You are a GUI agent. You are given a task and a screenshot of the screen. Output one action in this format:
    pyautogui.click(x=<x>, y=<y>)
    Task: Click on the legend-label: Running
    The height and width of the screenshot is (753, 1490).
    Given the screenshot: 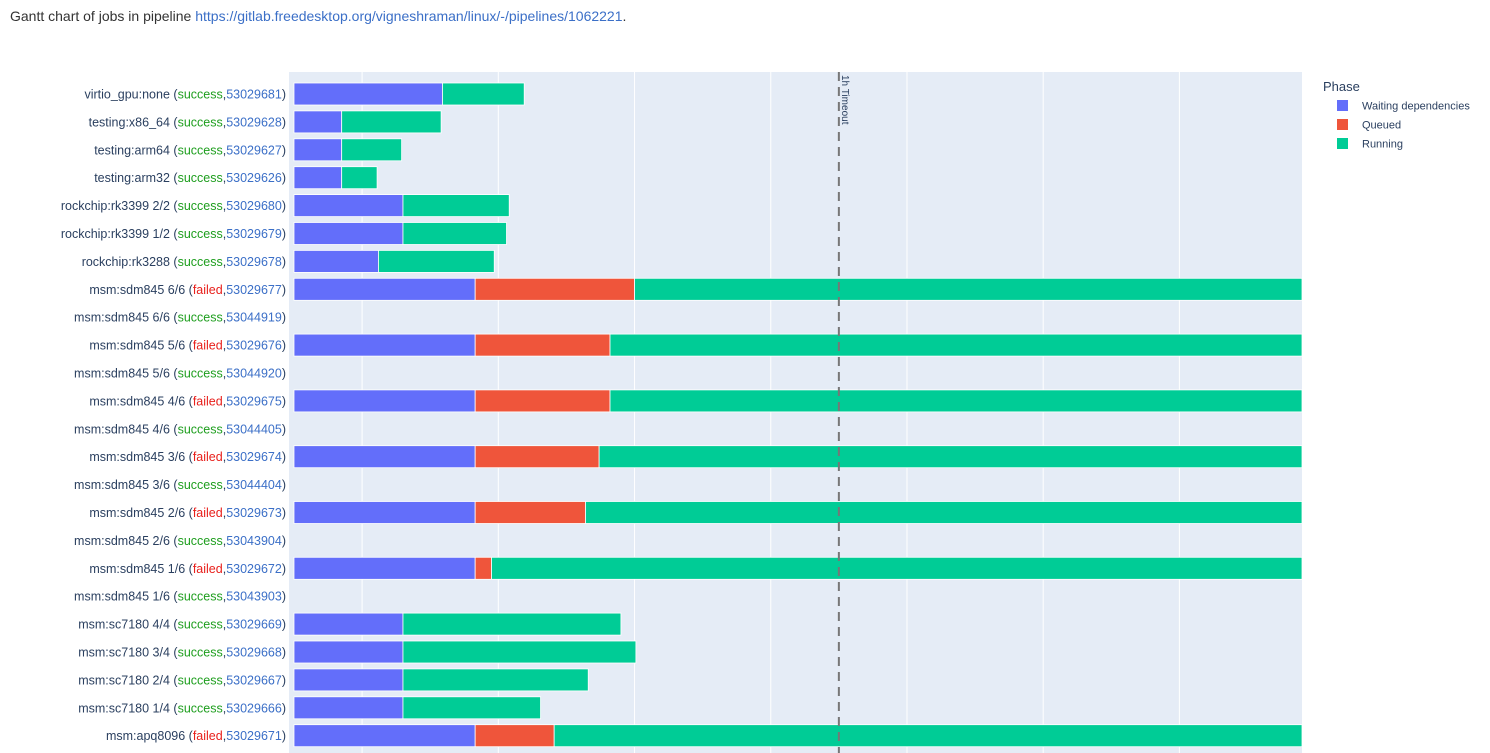 What is the action you would take?
    pyautogui.click(x=1382, y=145)
    